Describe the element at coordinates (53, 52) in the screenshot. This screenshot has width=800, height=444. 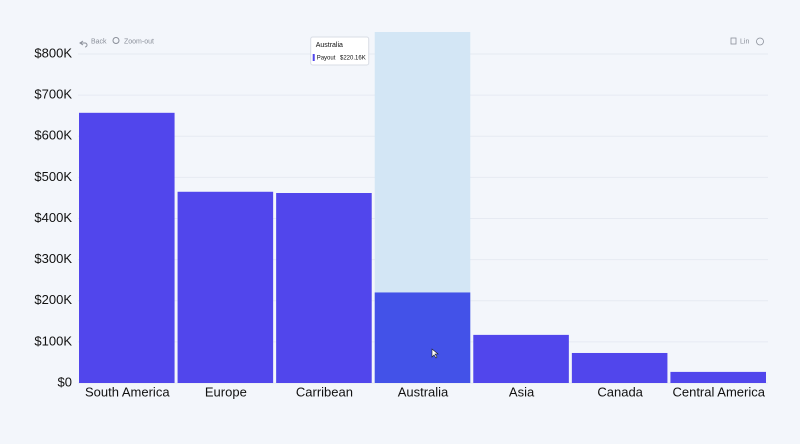
I see `y-tick-label: $800K` at that location.